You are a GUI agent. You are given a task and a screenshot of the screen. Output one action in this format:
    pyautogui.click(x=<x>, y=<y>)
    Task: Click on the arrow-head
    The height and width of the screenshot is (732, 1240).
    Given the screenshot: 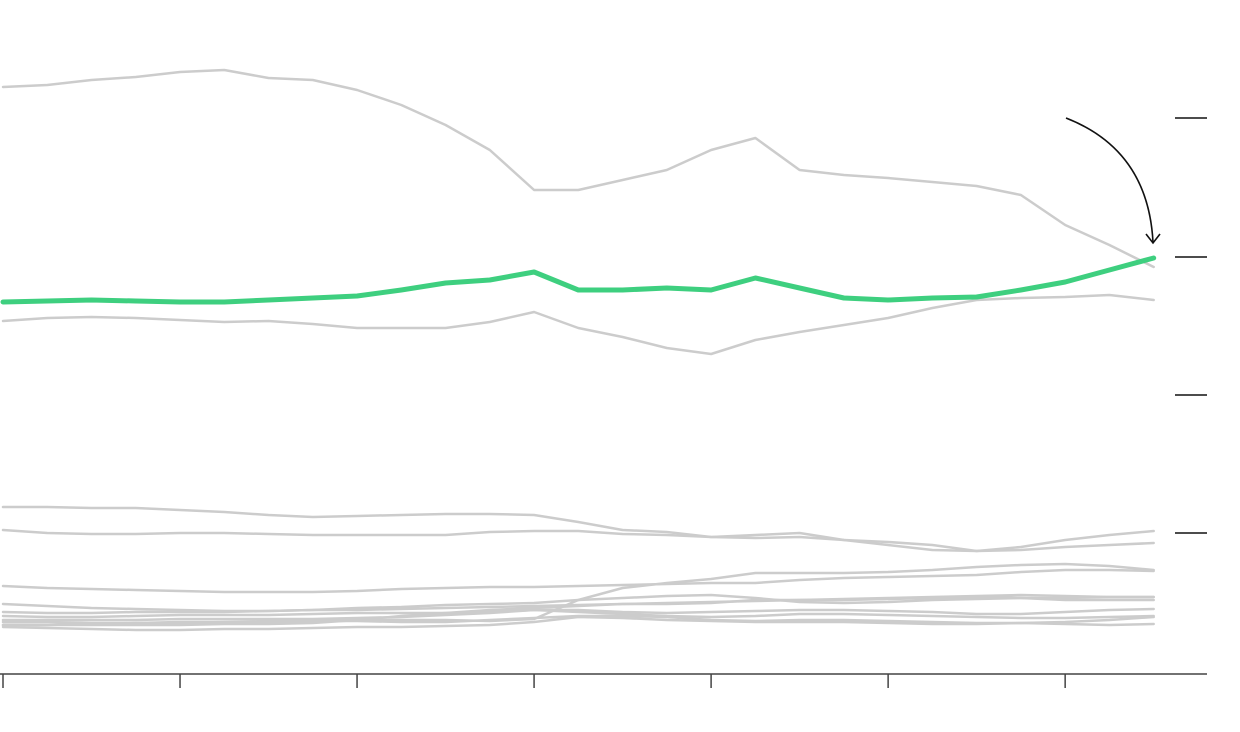 What is the action you would take?
    pyautogui.click(x=1153, y=239)
    